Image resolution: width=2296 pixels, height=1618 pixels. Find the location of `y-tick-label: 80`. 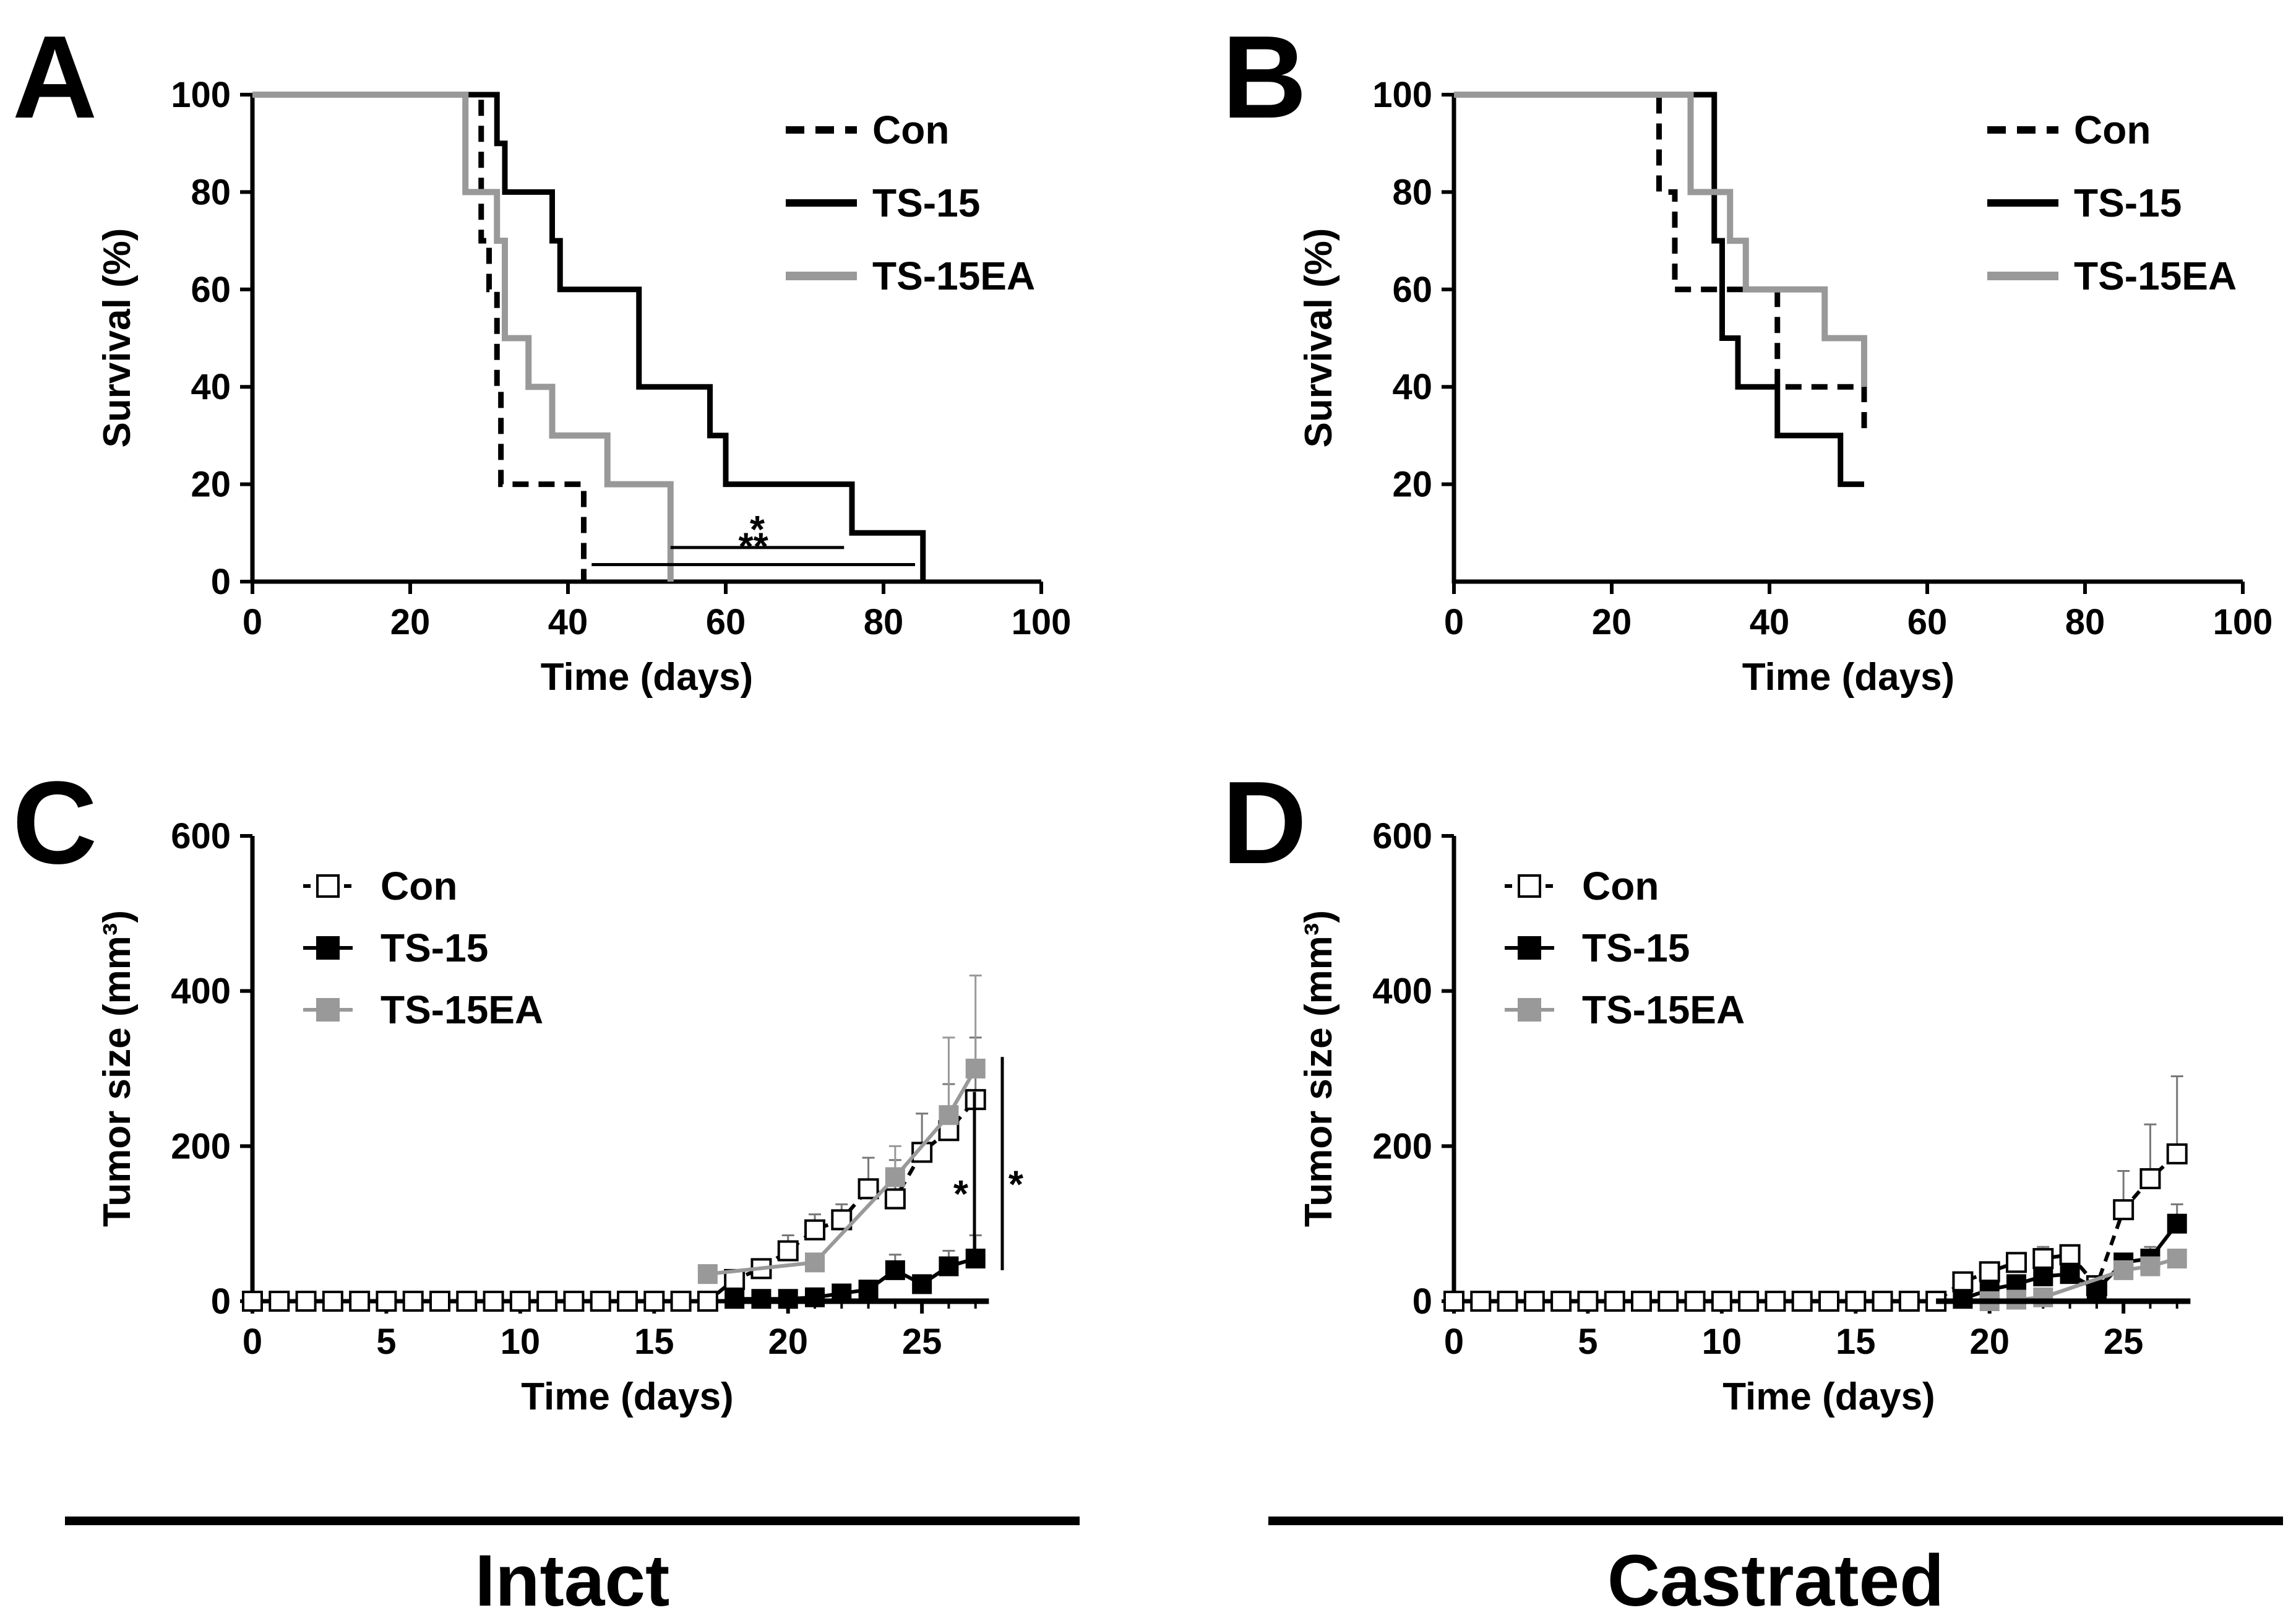

y-tick-label: 80 is located at coordinates (1412, 192).